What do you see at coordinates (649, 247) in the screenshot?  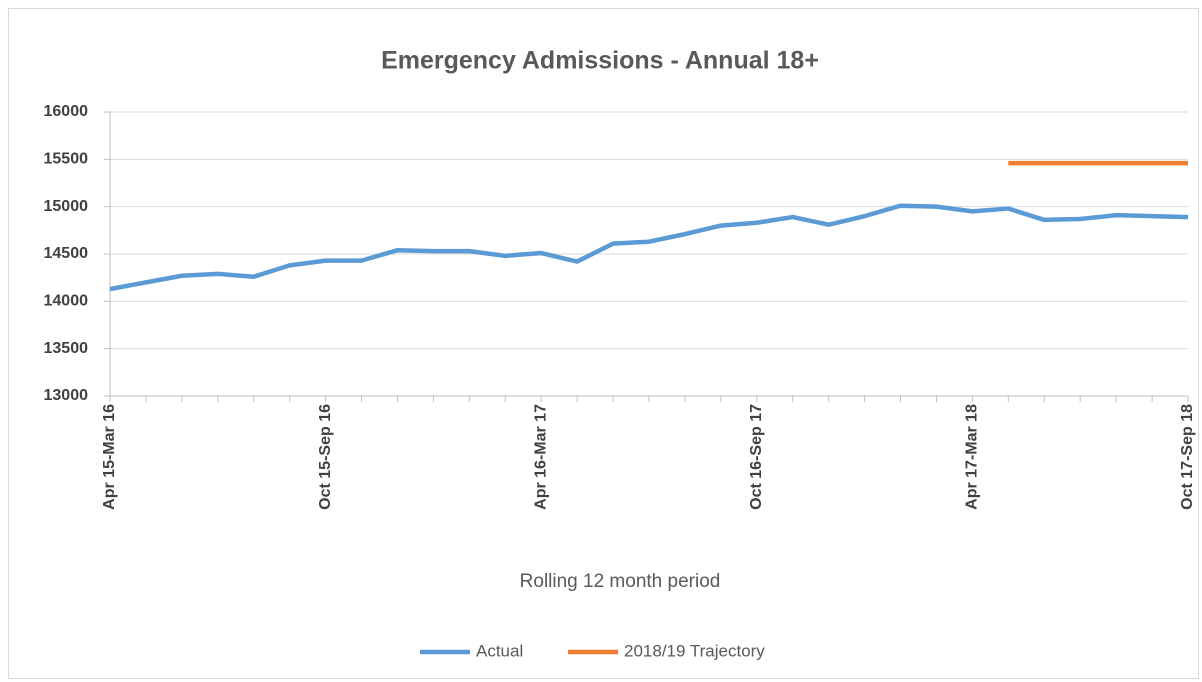 I see `series-line` at bounding box center [649, 247].